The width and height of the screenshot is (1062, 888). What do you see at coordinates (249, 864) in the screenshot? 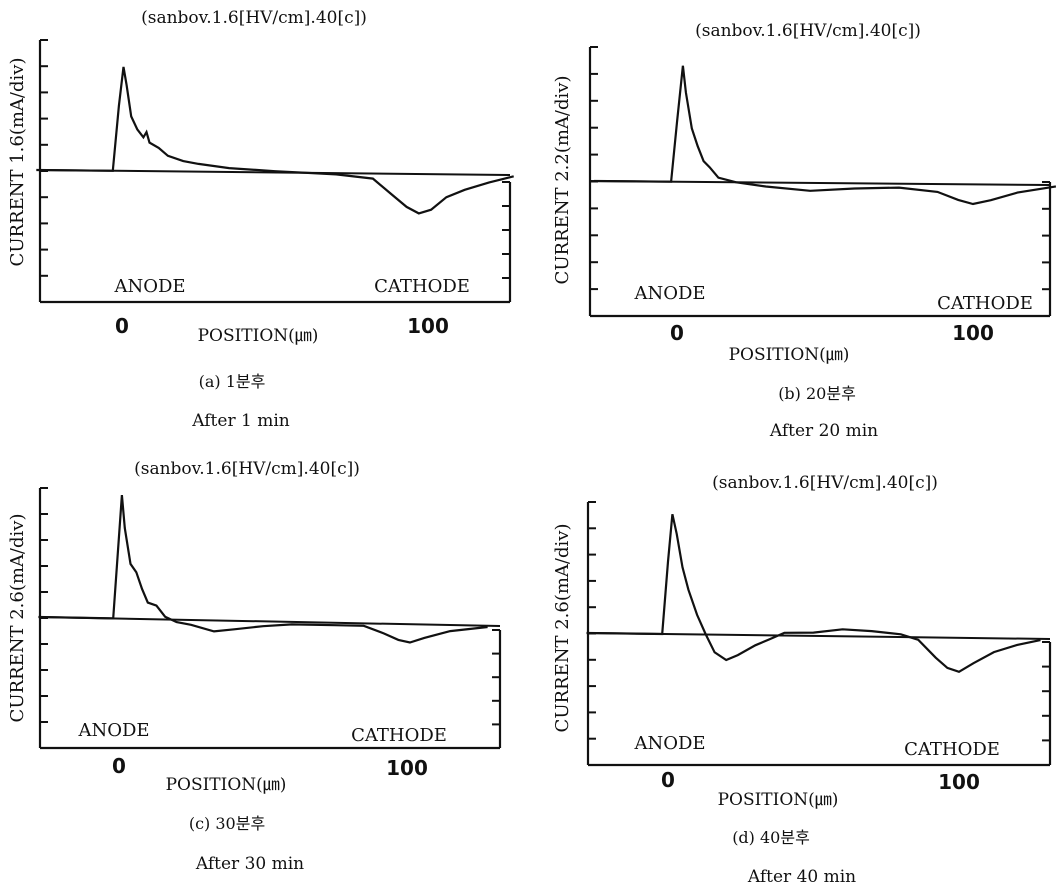
I see `caption-english: After 30 min` at bounding box center [249, 864].